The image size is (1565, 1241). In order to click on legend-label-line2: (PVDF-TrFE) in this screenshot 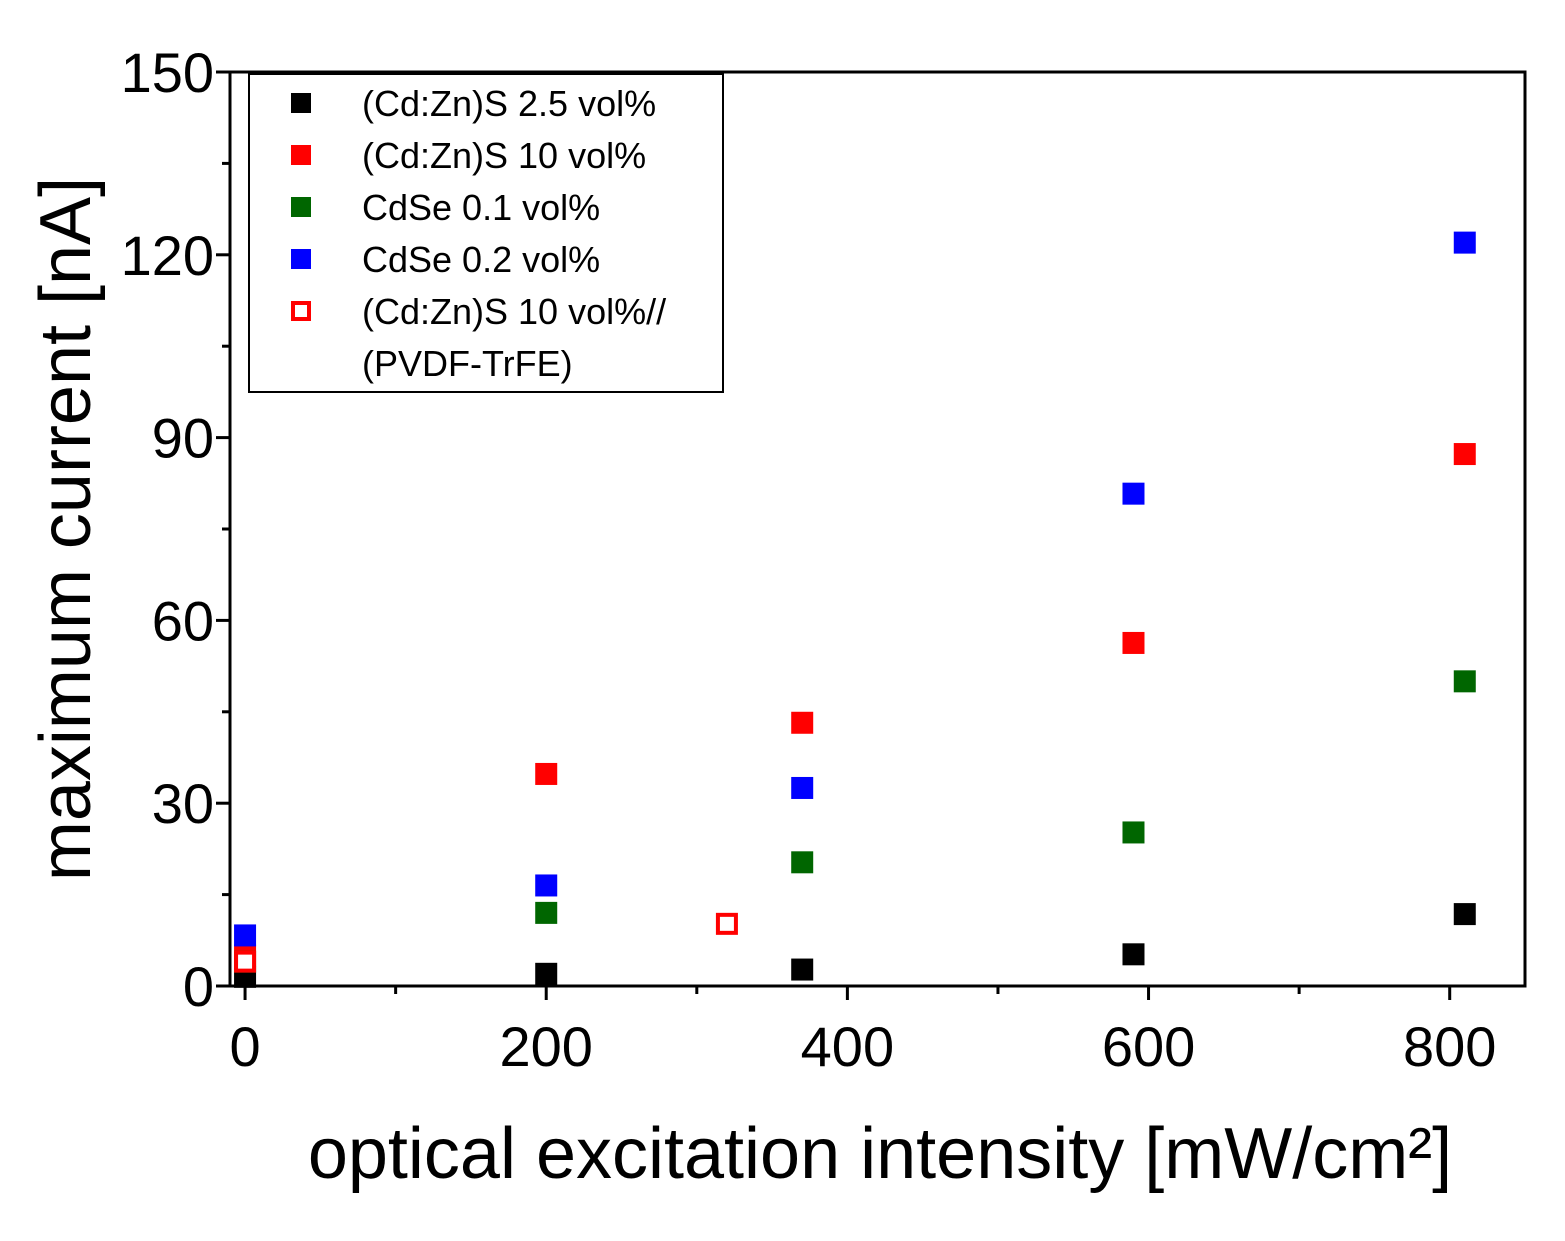, I will do `click(467, 363)`.